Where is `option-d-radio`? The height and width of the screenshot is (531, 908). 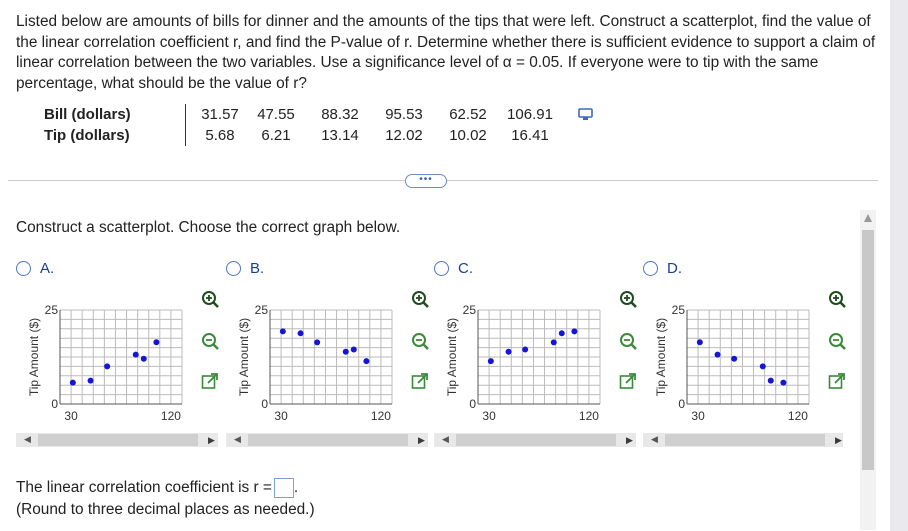
option-d-radio is located at coordinates (650, 268).